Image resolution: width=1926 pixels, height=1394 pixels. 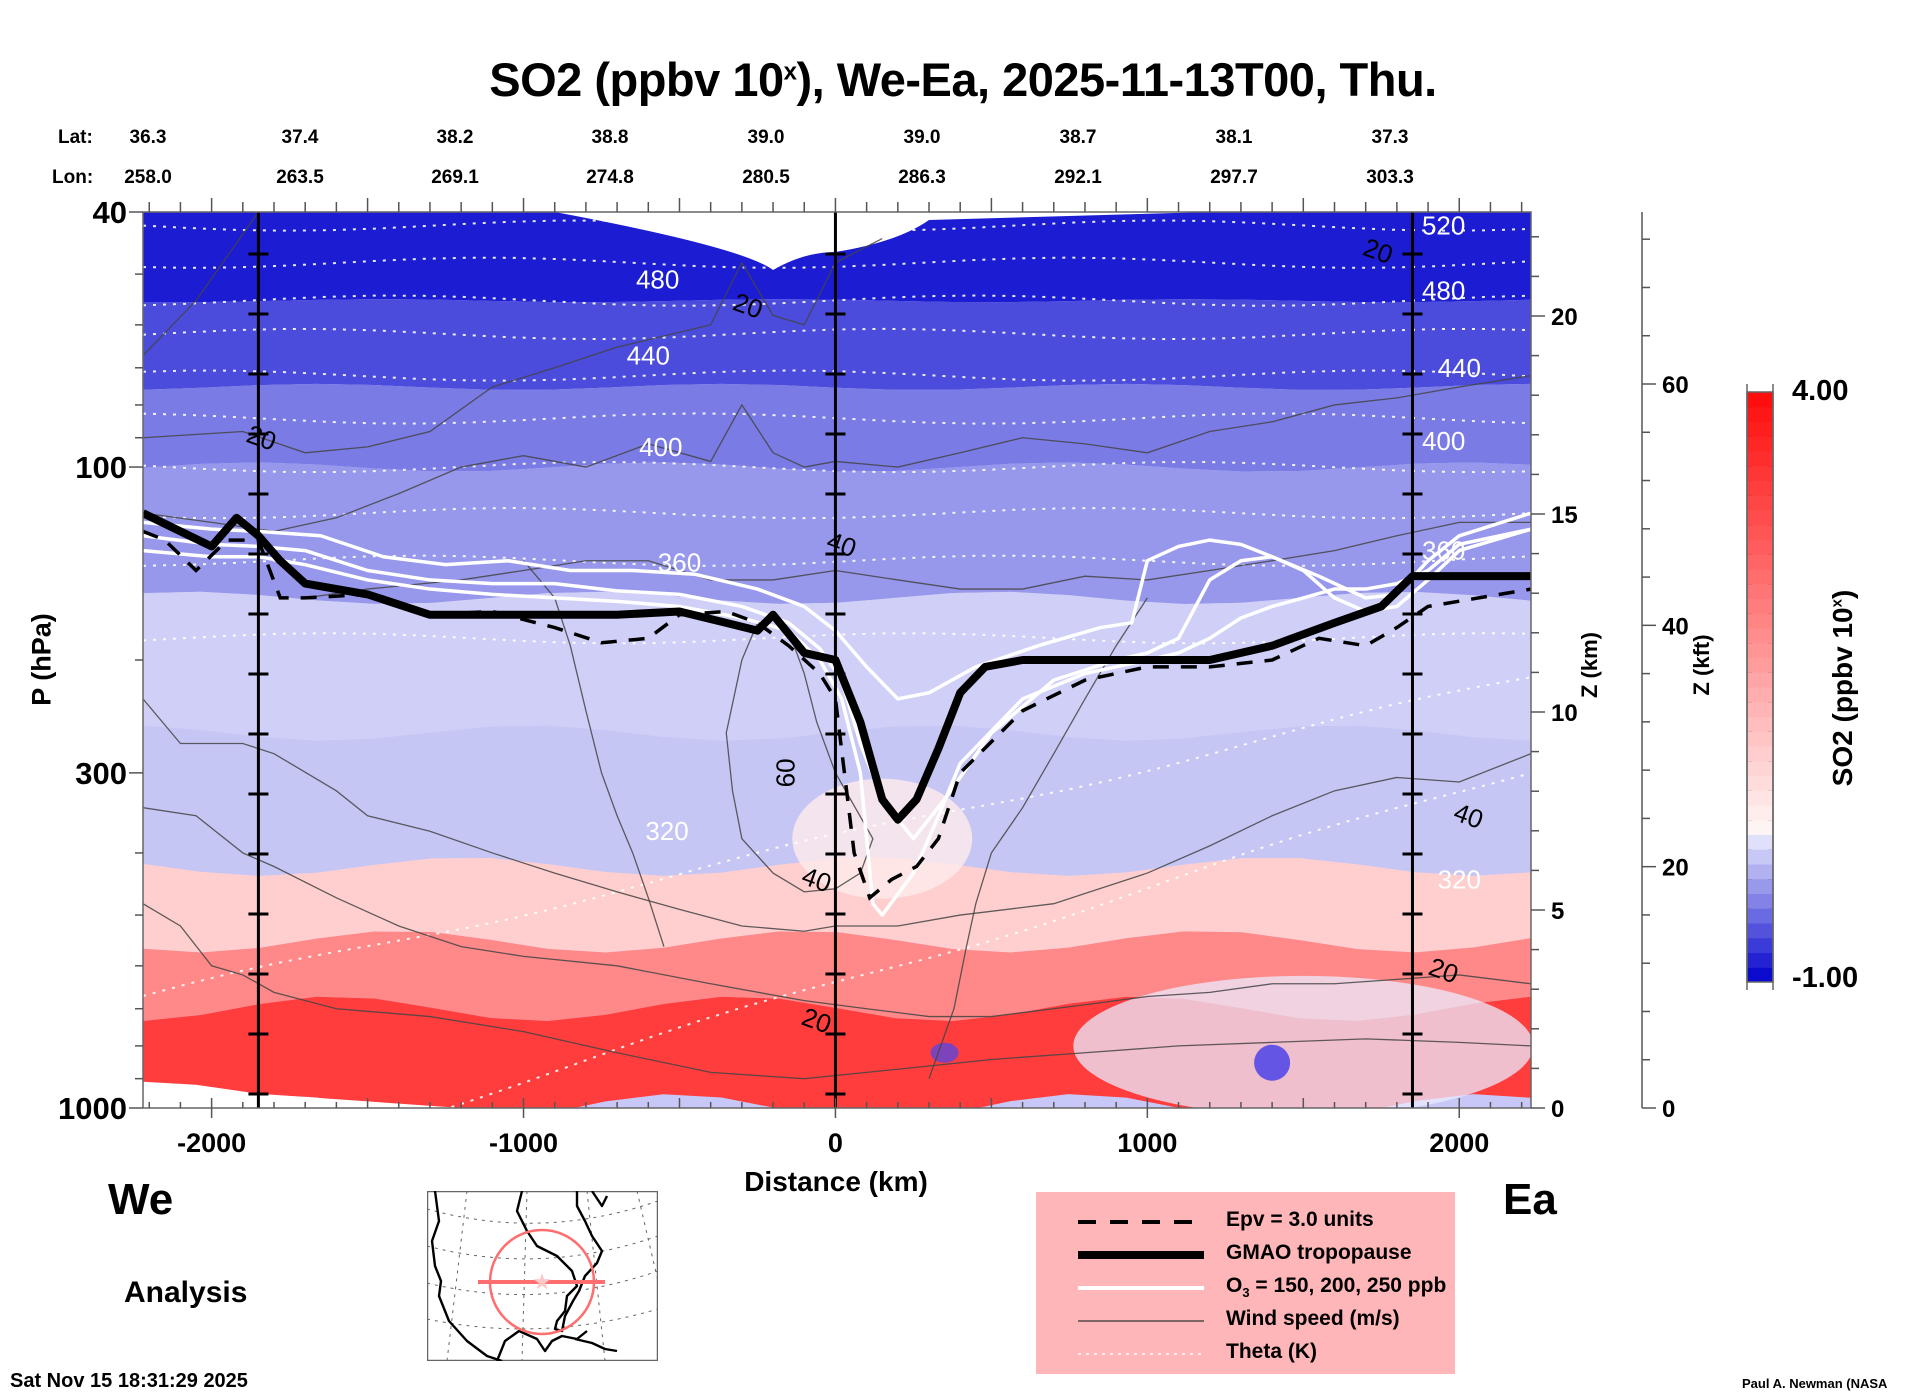 I want to click on x-tick-label: 2000, so click(x=1459, y=1143).